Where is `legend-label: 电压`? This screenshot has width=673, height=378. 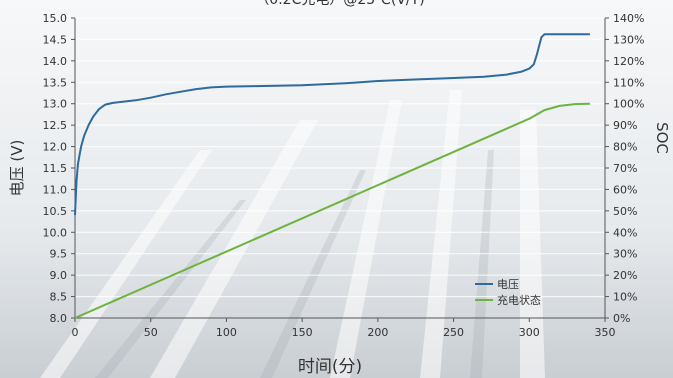 legend-label: 电压 is located at coordinates (508, 284).